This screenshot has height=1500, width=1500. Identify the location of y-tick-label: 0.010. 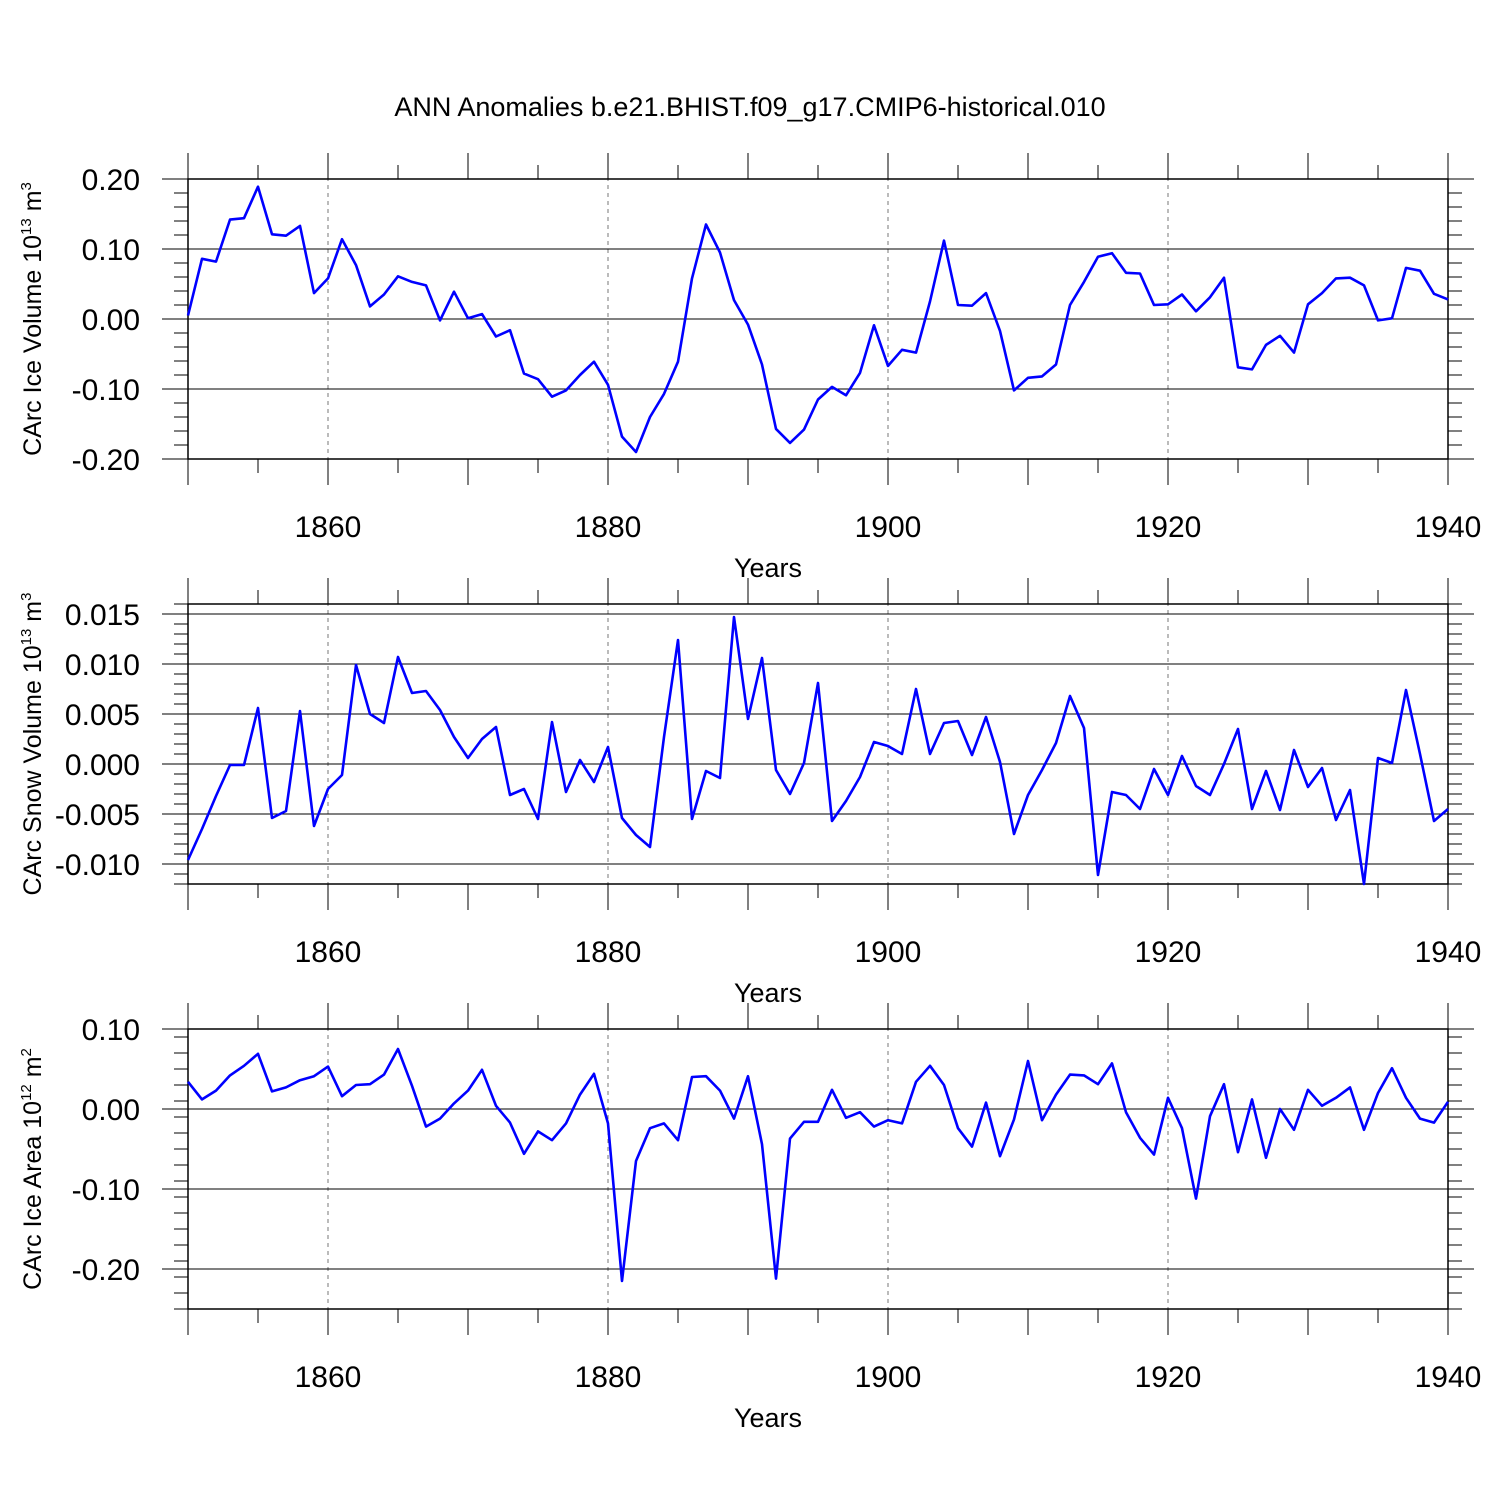
(102, 665).